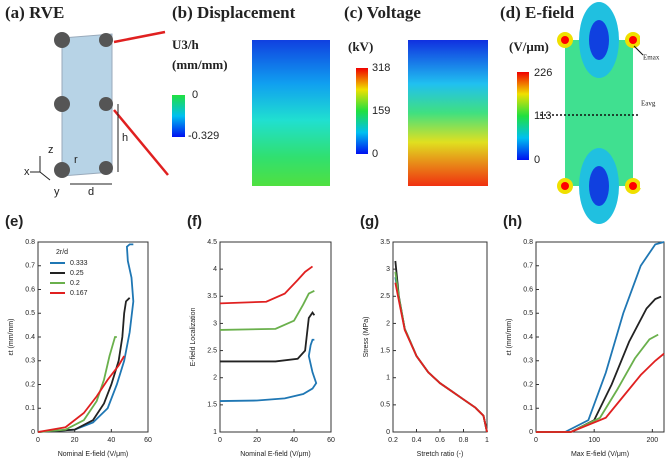 Image resolution: width=669 pixels, height=464 pixels. Describe the element at coordinates (215, 432) in the screenshot. I see `y-tick-label: 1` at that location.